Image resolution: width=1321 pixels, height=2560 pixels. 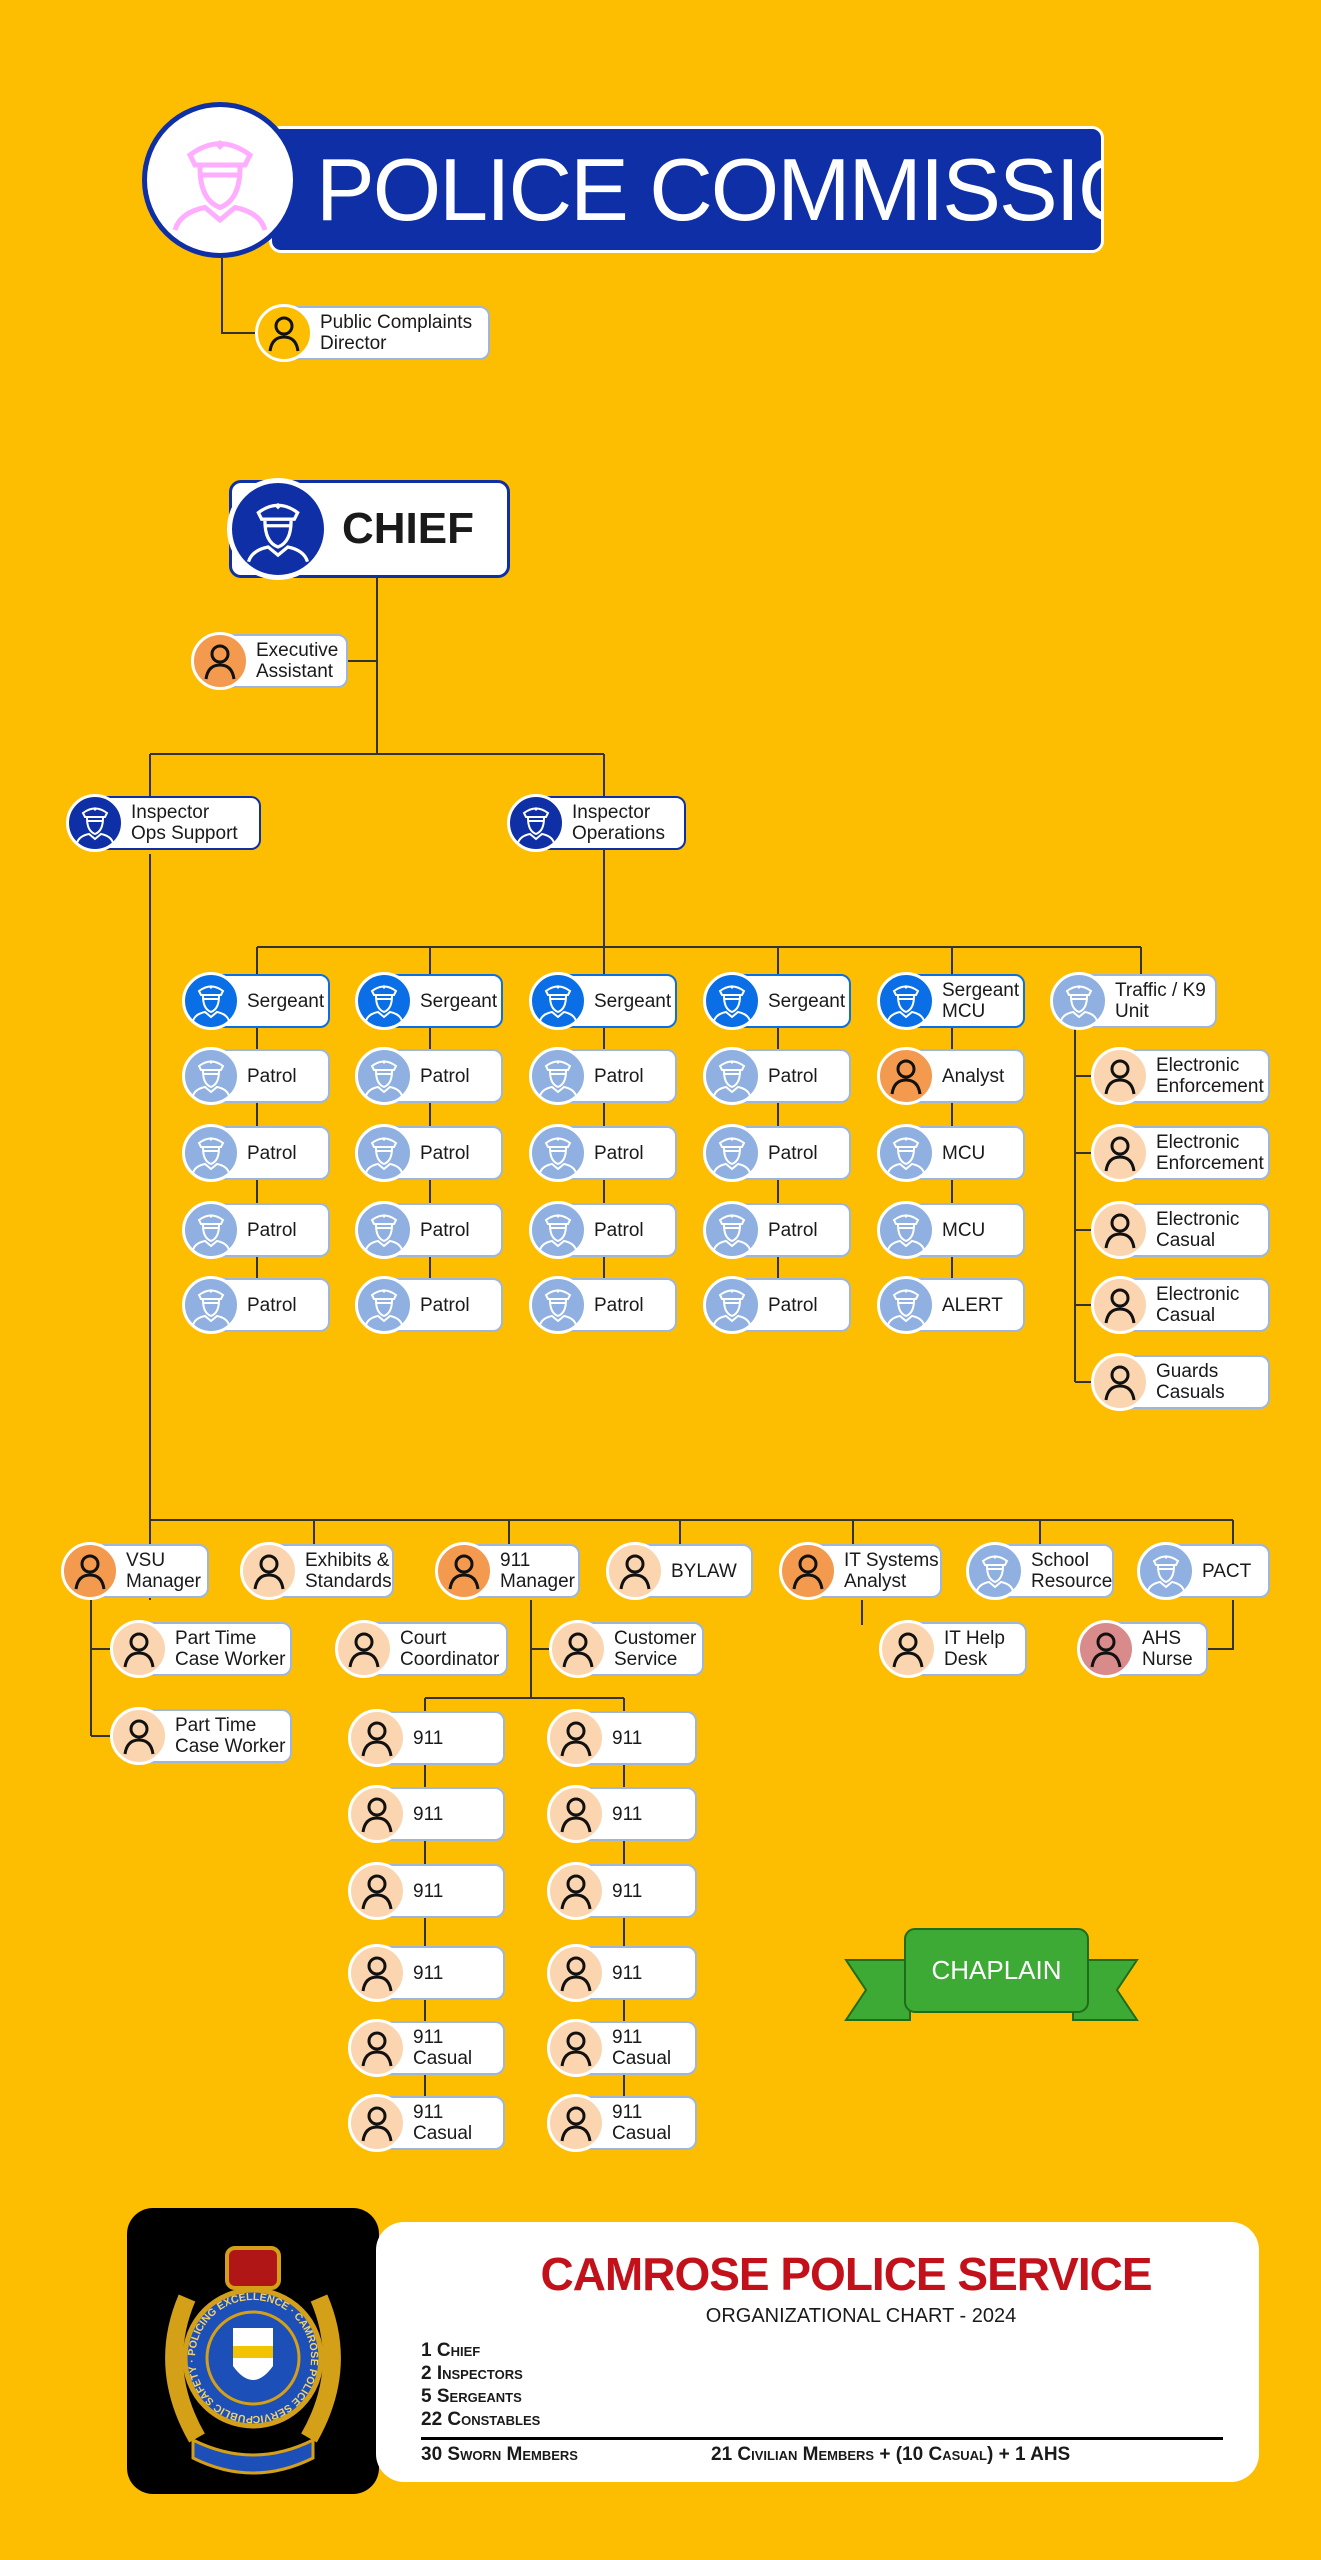 I want to click on org-node: Electronic Casual, so click(x=1180, y=1305).